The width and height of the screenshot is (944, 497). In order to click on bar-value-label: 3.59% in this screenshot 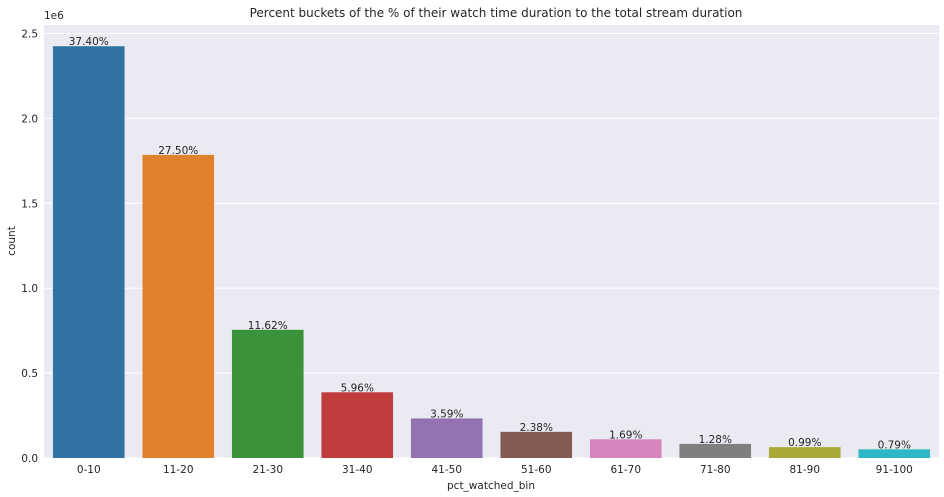, I will do `click(446, 414)`.